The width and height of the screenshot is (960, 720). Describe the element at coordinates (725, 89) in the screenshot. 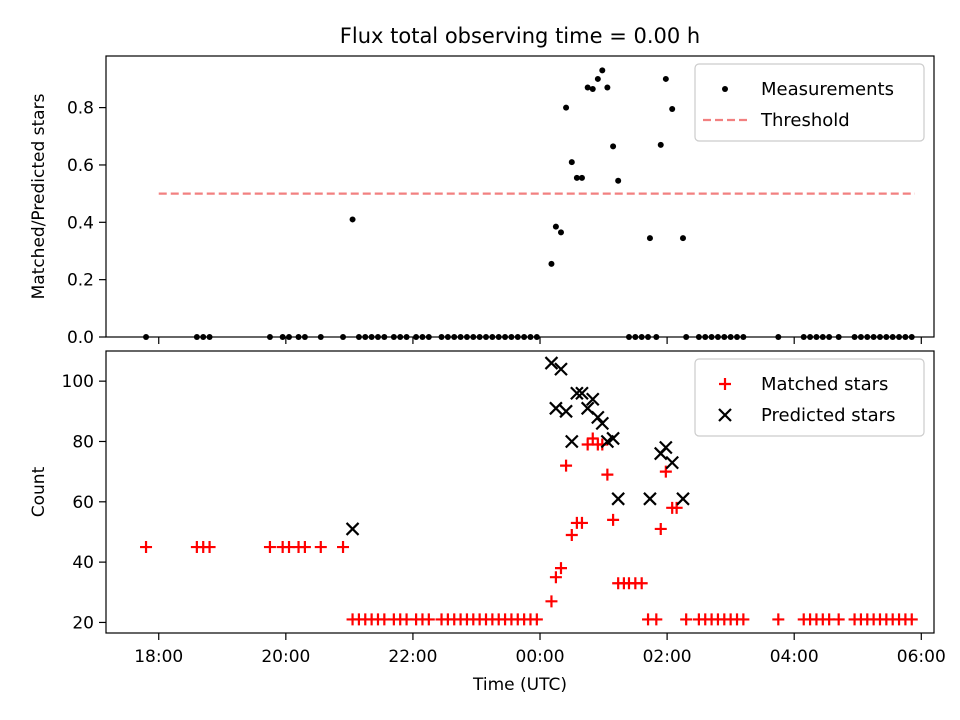

I see `legend-dot-icon` at that location.